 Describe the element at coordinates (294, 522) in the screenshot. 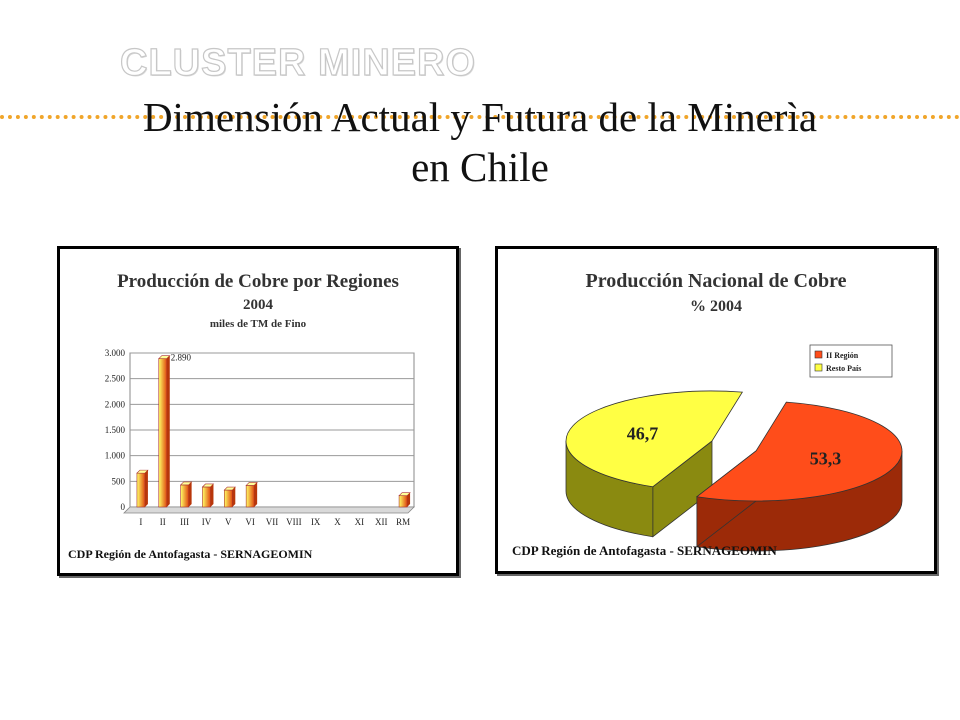

I see `x-tick-label: VIII` at that location.